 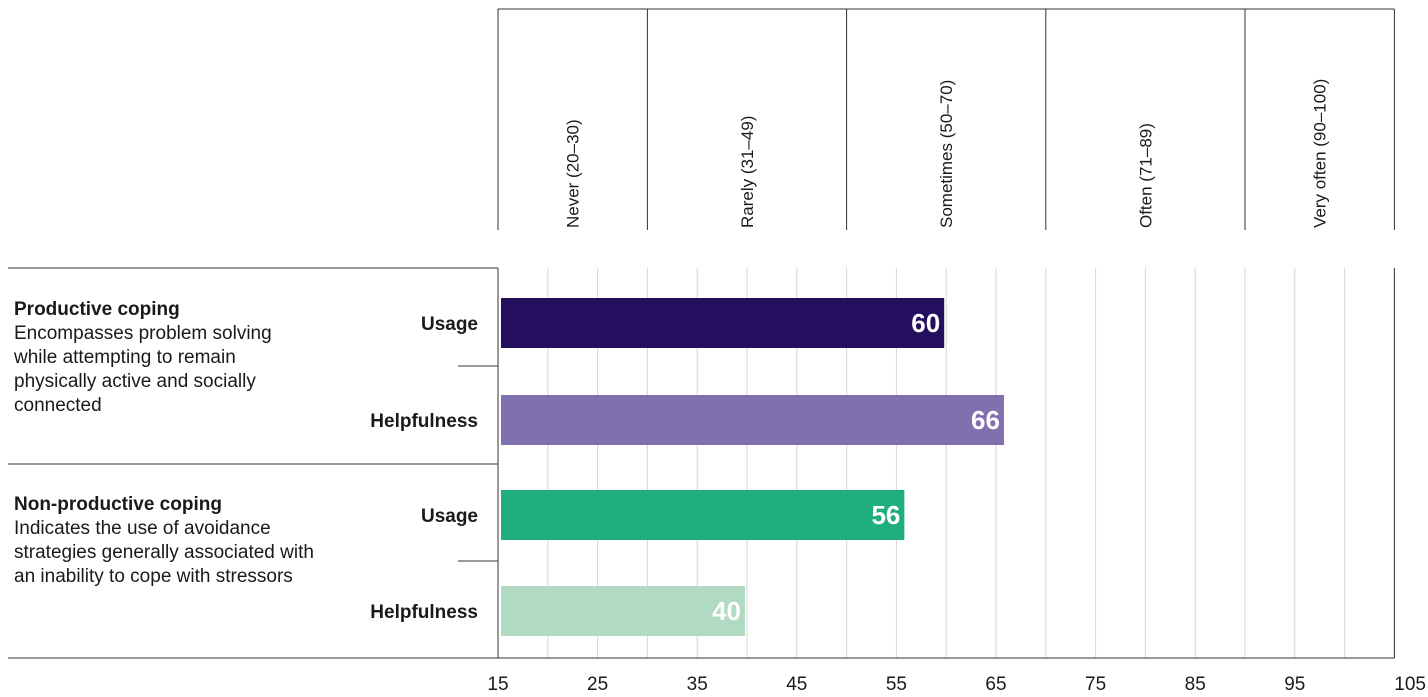 What do you see at coordinates (1145, 175) in the screenshot?
I see `band-label: Often (71–89)` at bounding box center [1145, 175].